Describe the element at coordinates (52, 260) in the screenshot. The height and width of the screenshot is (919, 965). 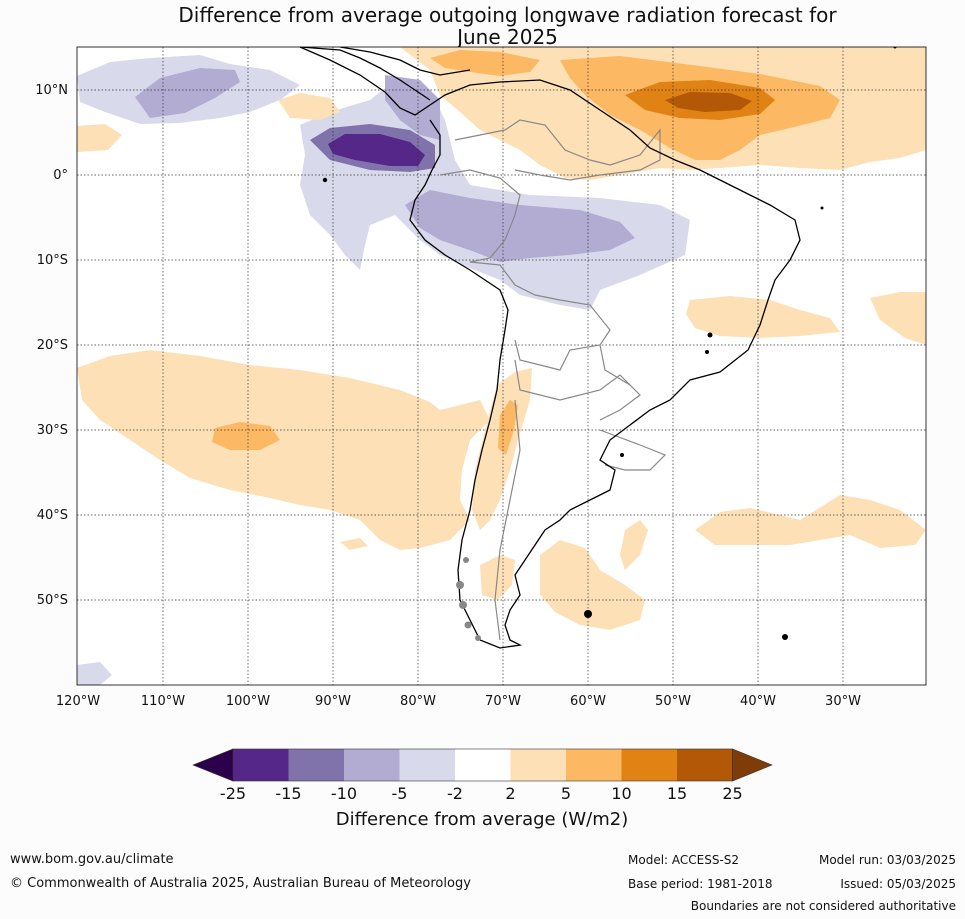
I see `lat-label: 10°S` at that location.